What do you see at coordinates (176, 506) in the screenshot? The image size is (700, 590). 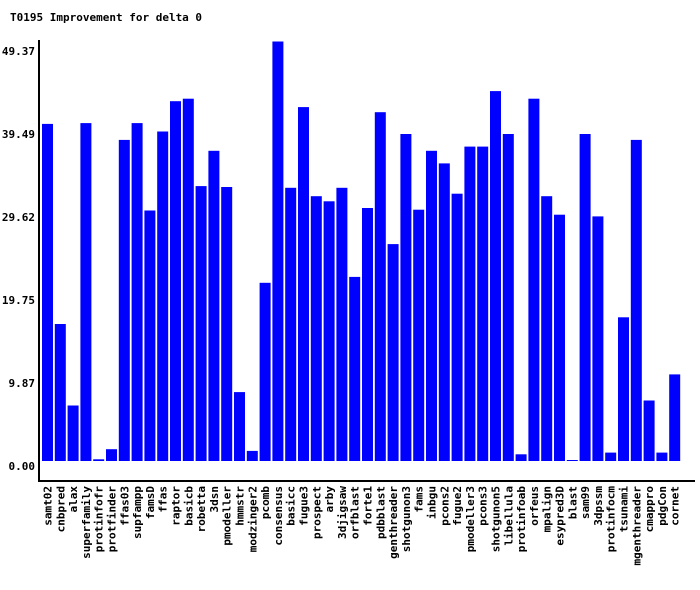 I see `x-tick-label: raptor` at bounding box center [176, 506].